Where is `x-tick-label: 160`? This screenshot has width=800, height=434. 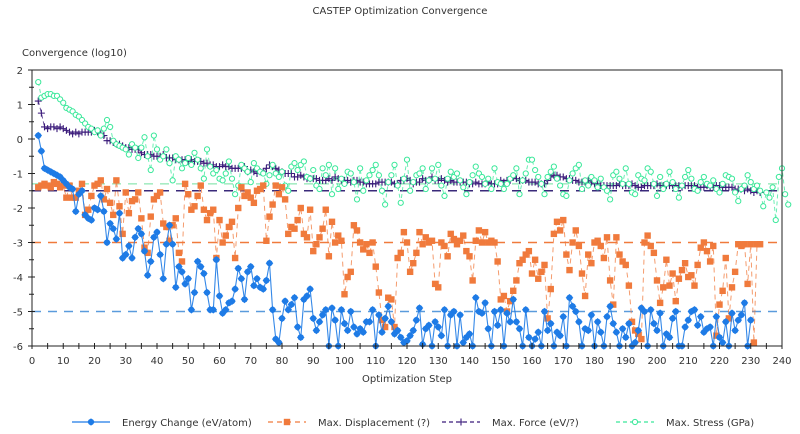
x-tick-label: 160 is located at coordinates (531, 361).